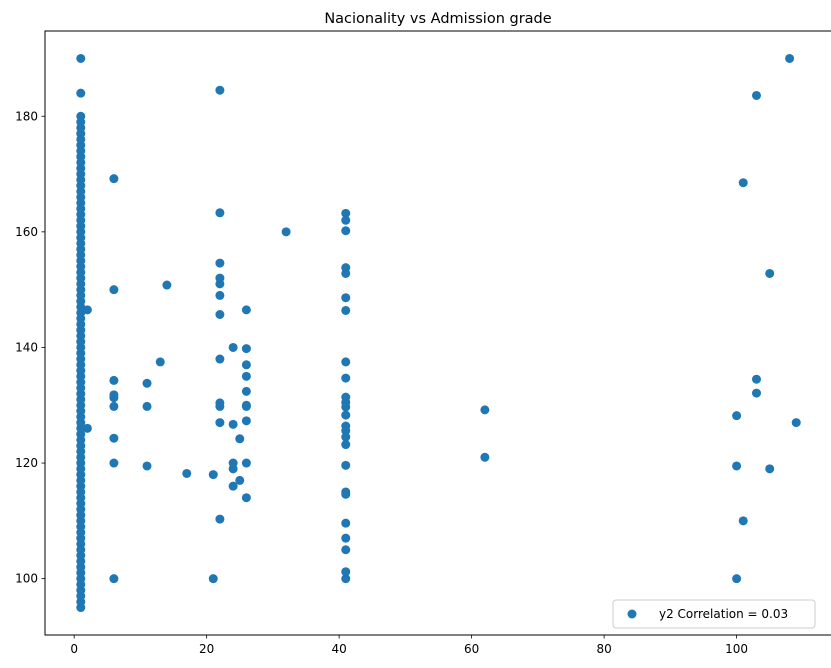 Image resolution: width=831 pixels, height=668 pixels. Describe the element at coordinates (437, 19) in the screenshot. I see `chart-title: Nacionality vs Admission grade` at that location.